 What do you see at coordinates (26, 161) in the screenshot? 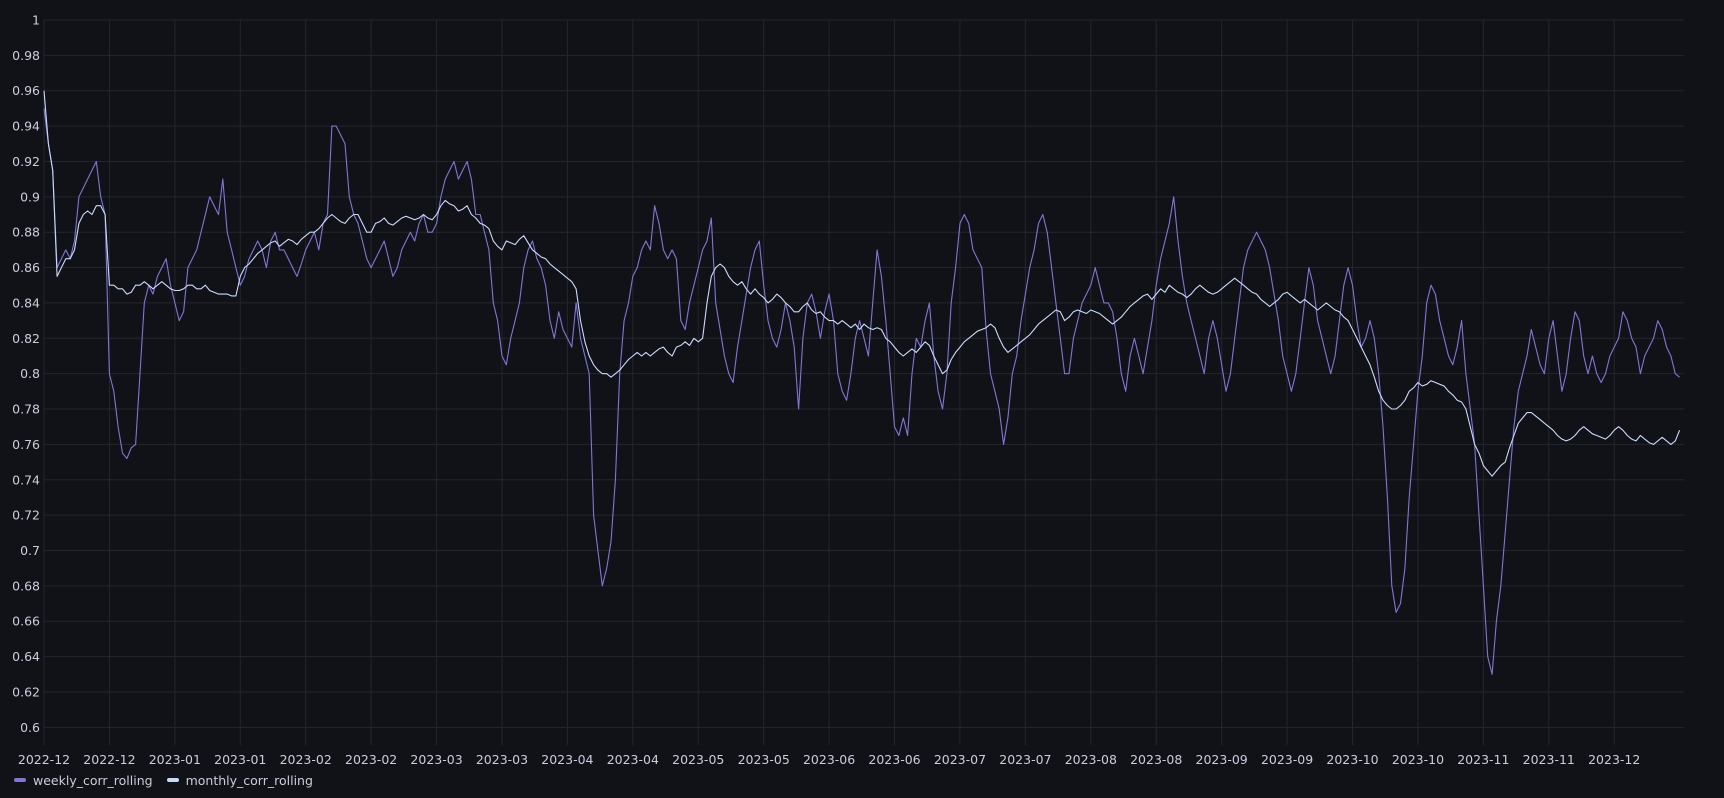
I see `y-tick-label: 0.92` at bounding box center [26, 161].